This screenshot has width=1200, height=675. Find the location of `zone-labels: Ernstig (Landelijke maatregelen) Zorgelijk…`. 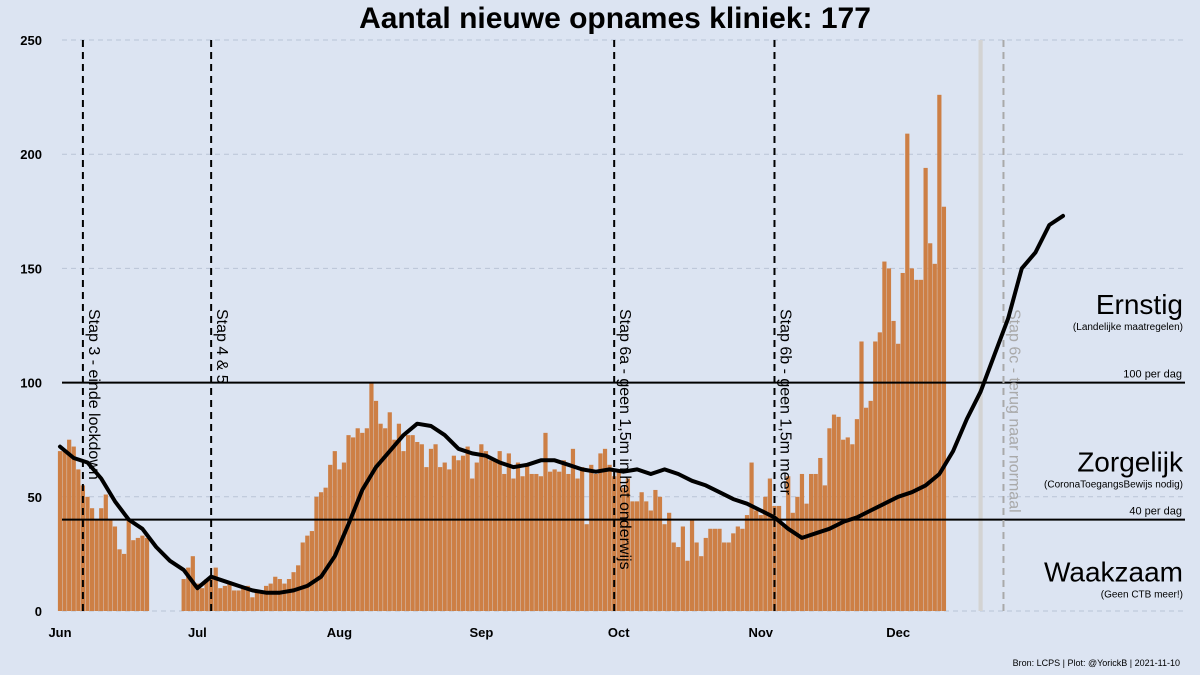

zone-labels: Ernstig (Landelijke maatregelen) Zorgelijk… is located at coordinates (1114, 444).